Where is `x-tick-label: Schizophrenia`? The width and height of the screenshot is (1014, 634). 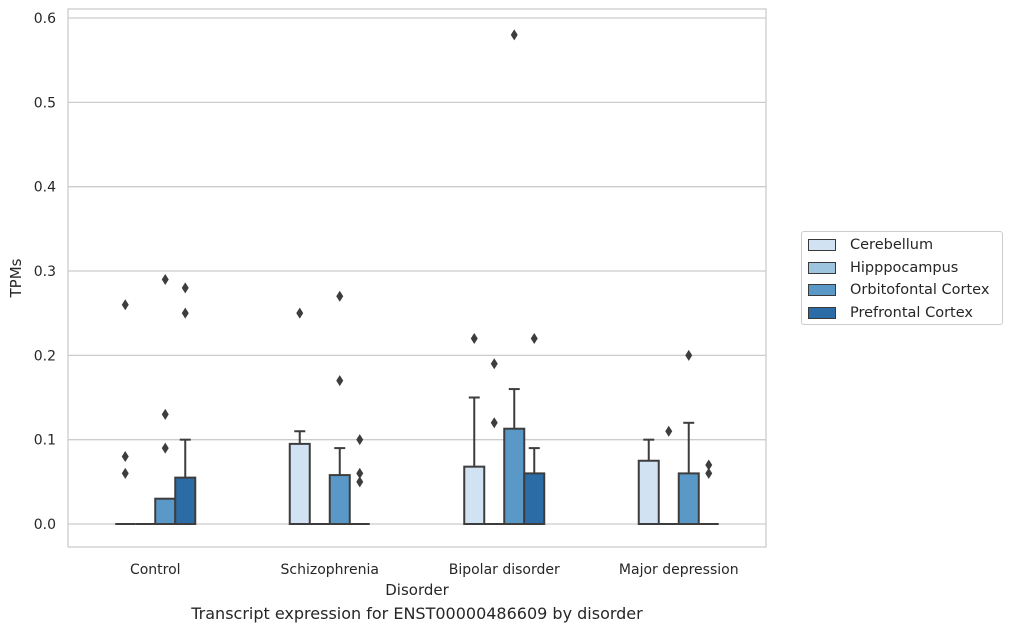
x-tick-label: Schizophrenia is located at coordinates (330, 570).